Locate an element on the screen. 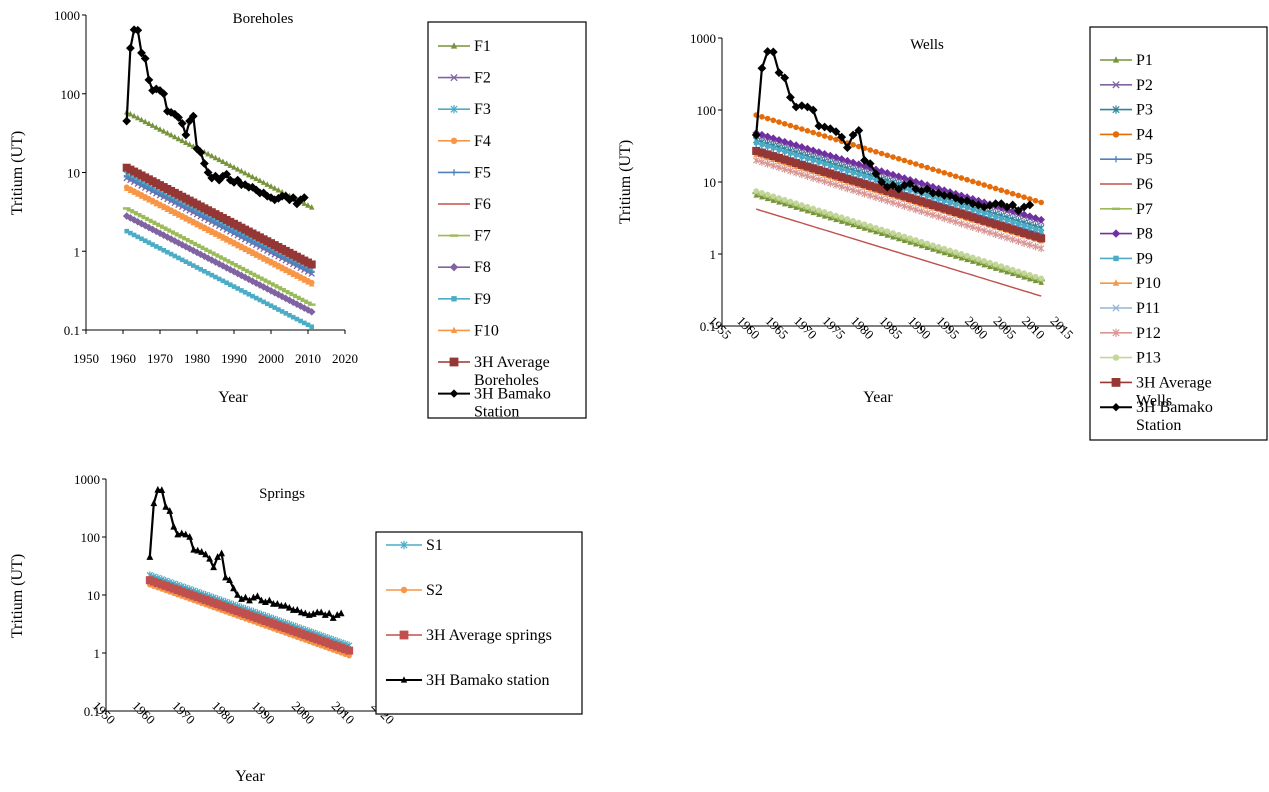 The image size is (1269, 792). legend-label-line: Boreholes is located at coordinates (506, 380).